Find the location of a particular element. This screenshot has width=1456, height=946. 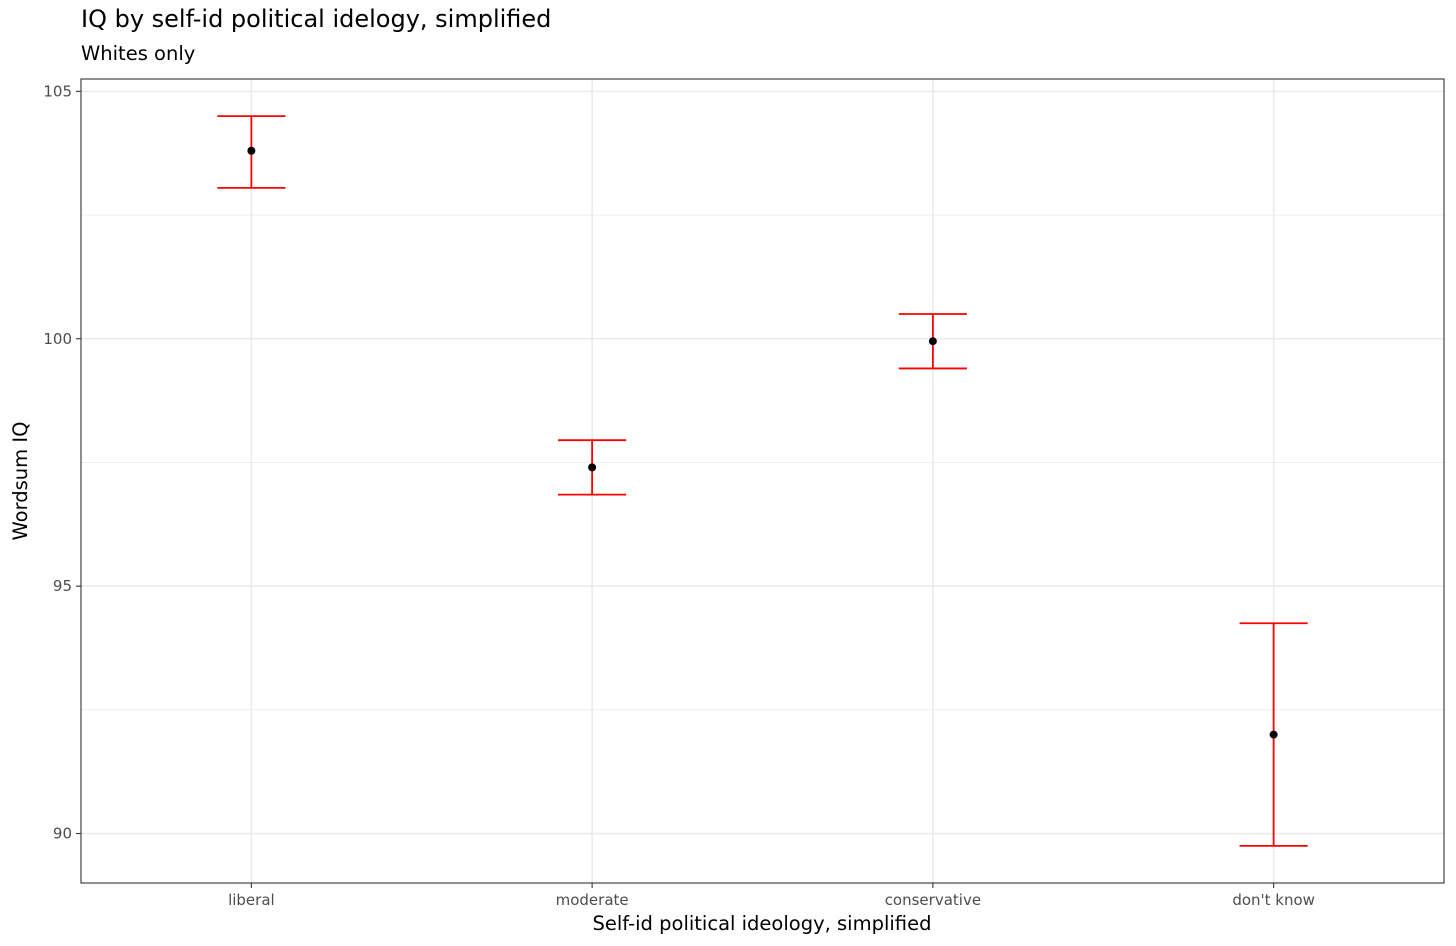

x-tick-label: don't know is located at coordinates (1273, 900).